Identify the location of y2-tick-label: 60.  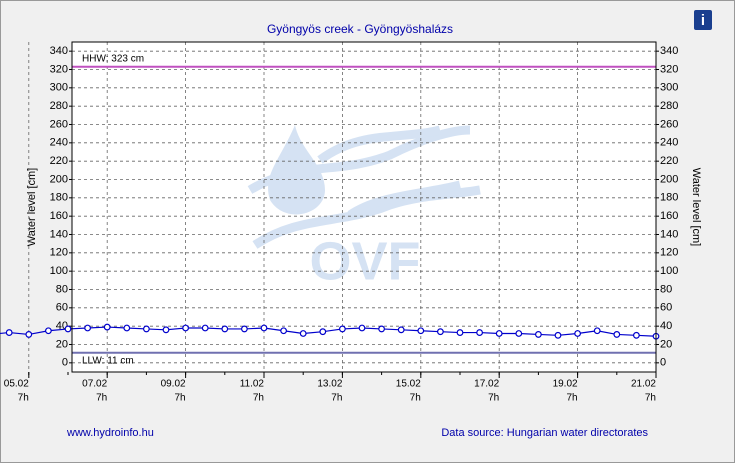
(666, 308).